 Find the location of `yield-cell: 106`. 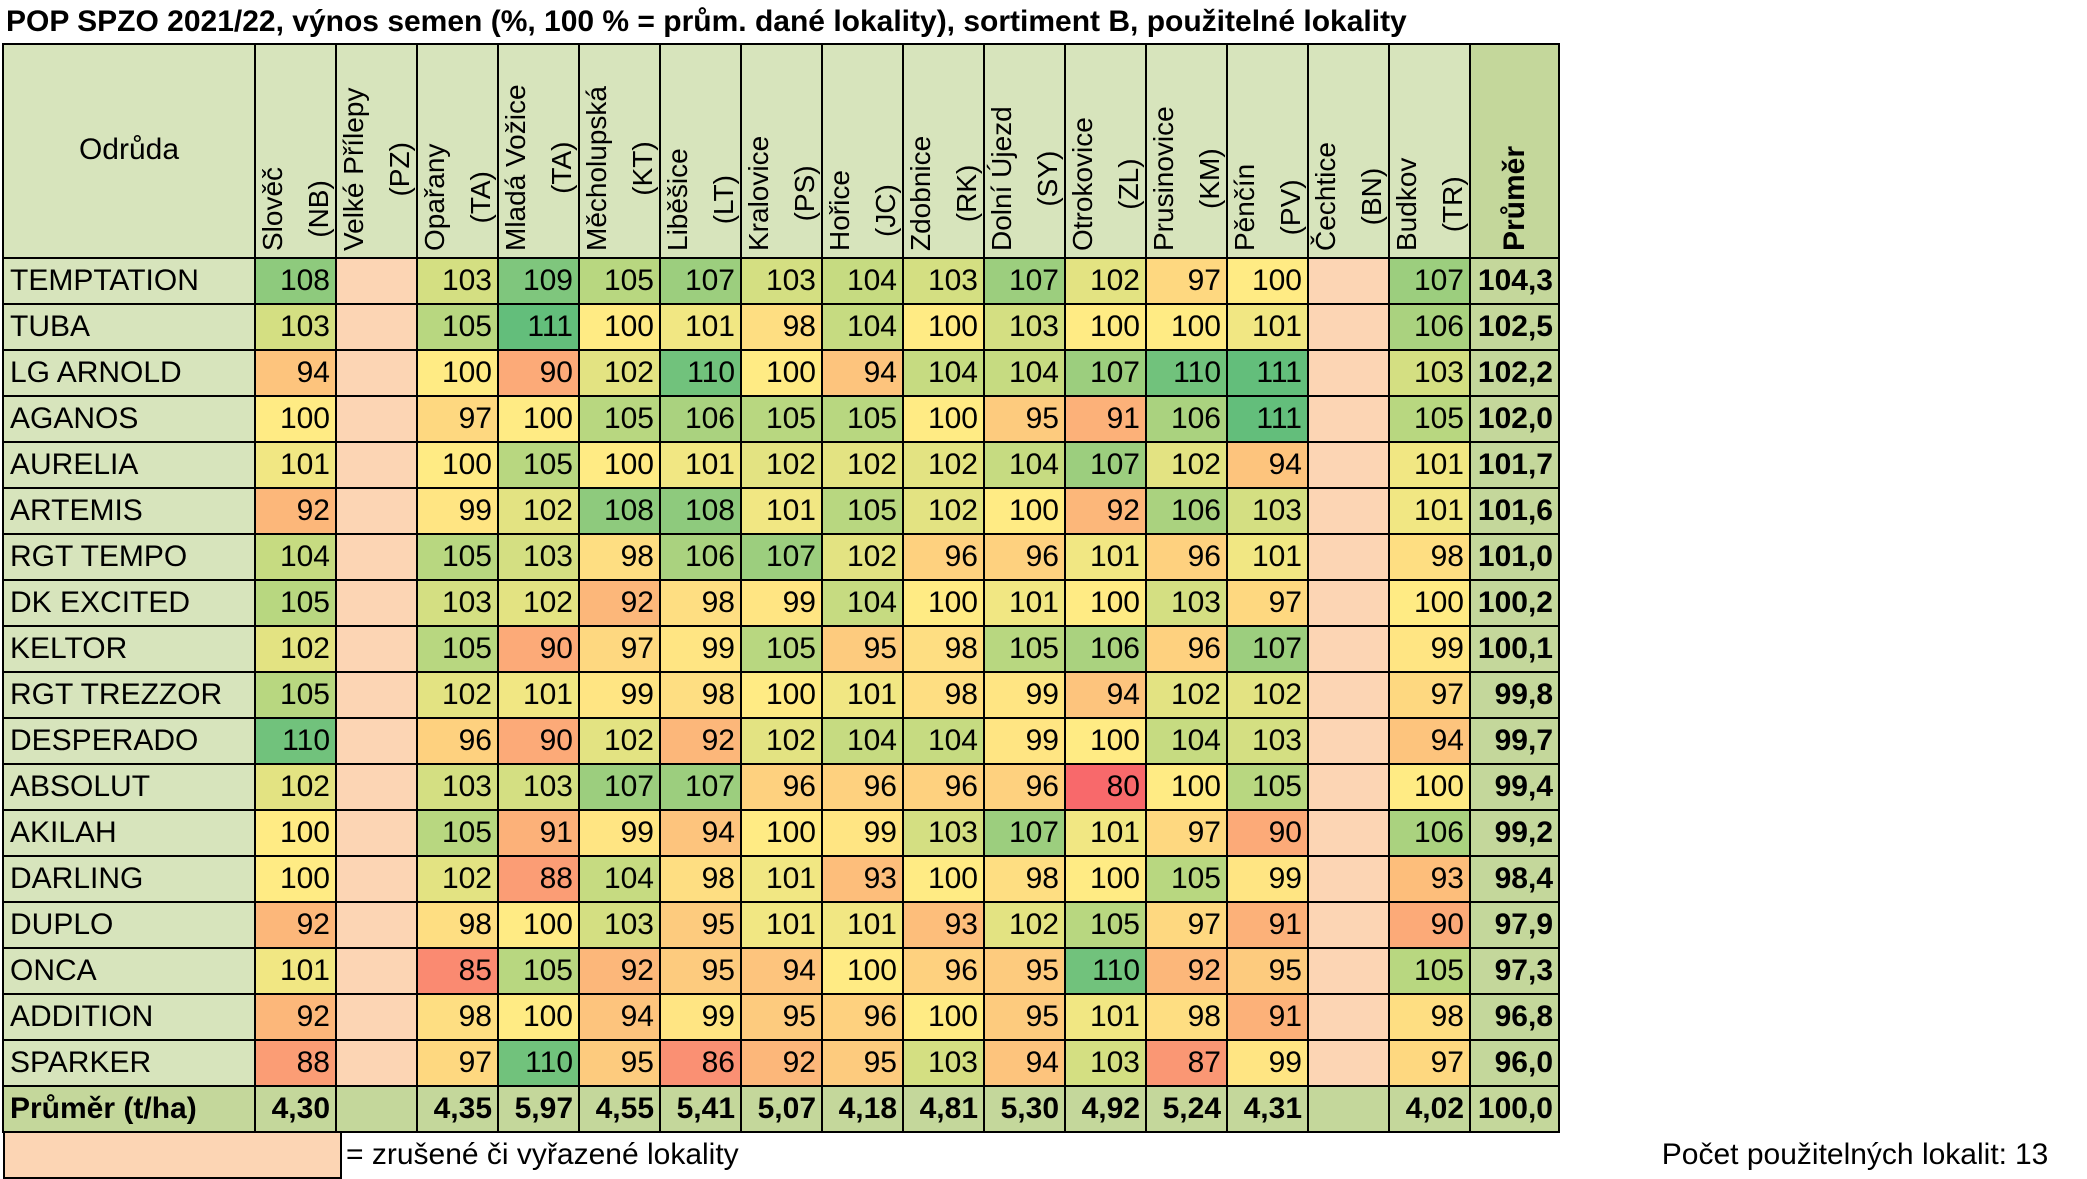

yield-cell: 106 is located at coordinates (1429, 327).